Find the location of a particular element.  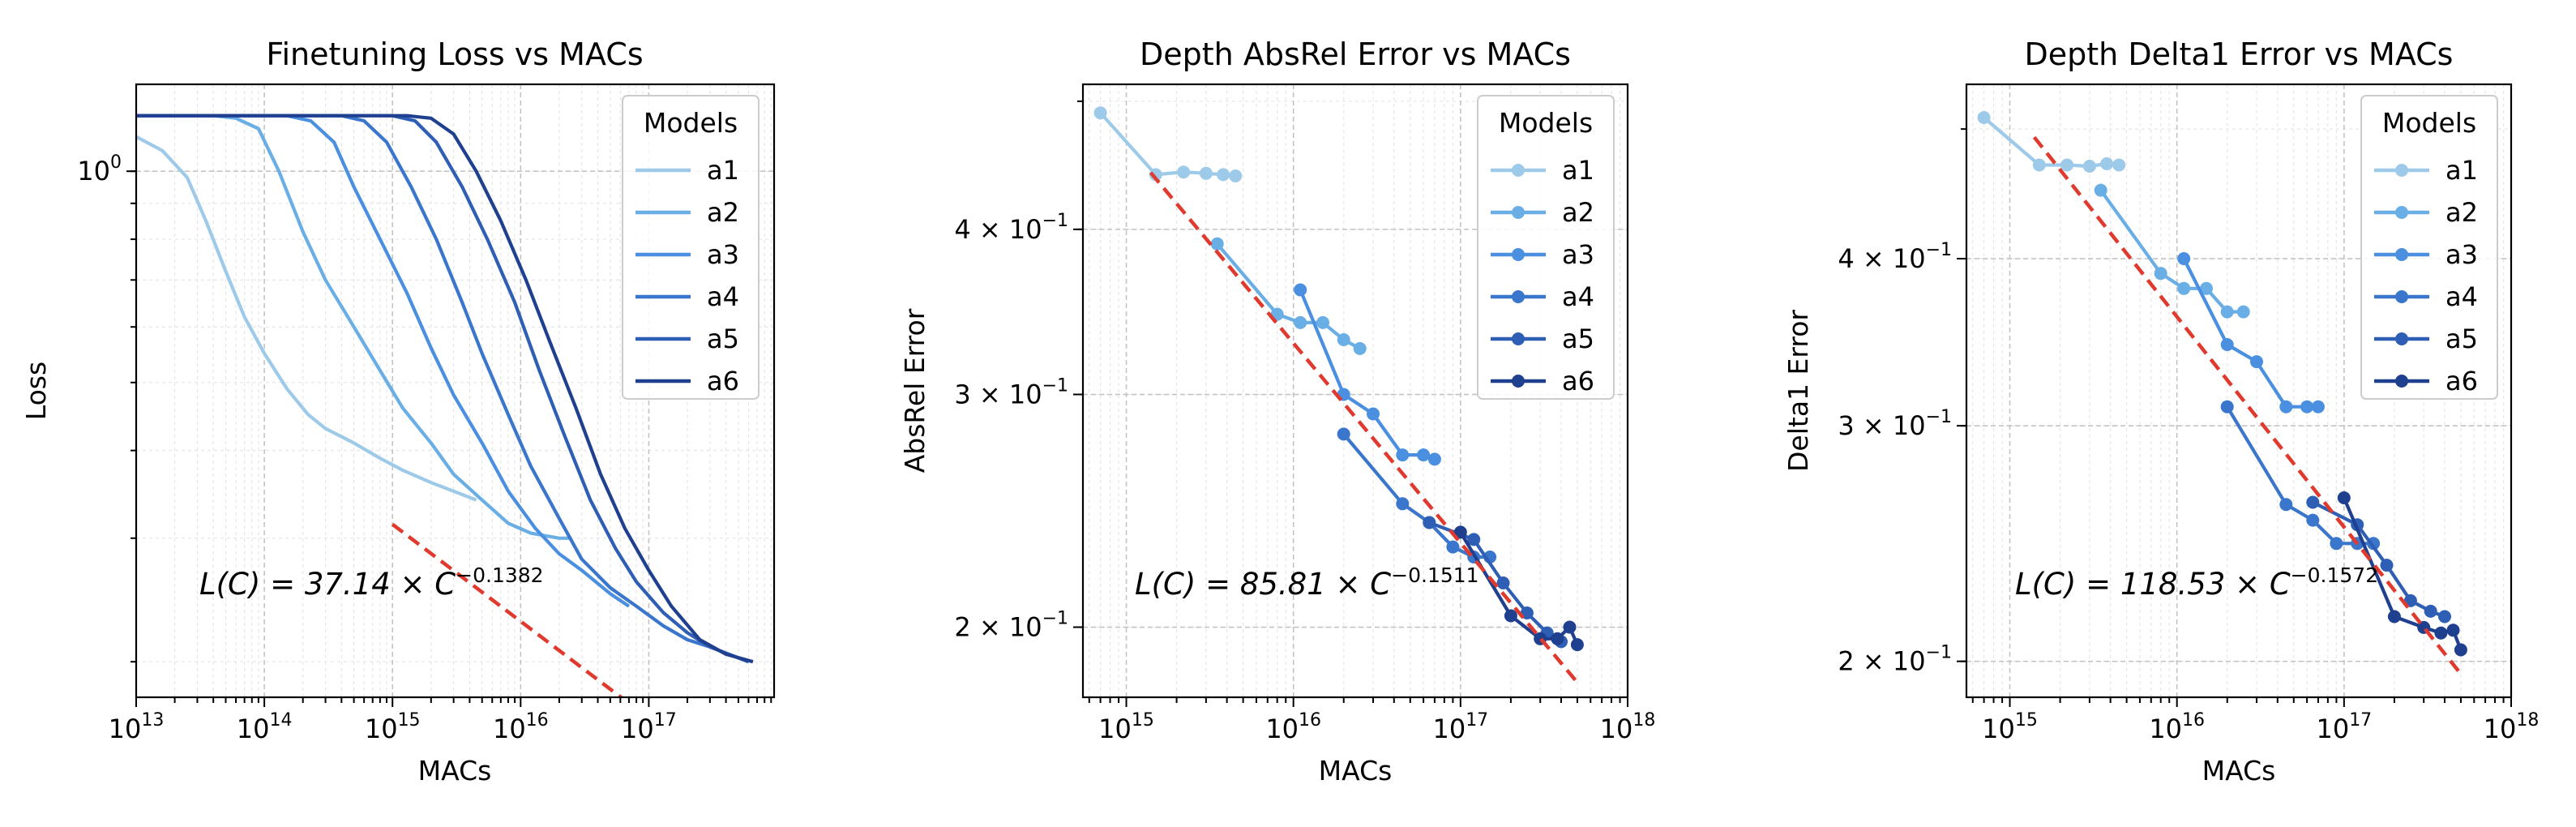

x-tick-label: 1013 is located at coordinates (137, 727).